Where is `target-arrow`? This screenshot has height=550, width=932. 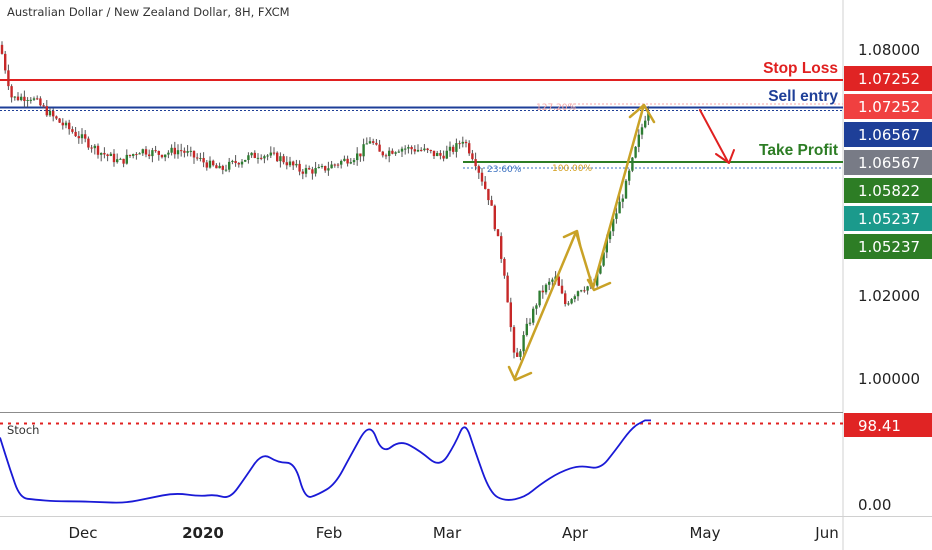 target-arrow is located at coordinates (717, 136).